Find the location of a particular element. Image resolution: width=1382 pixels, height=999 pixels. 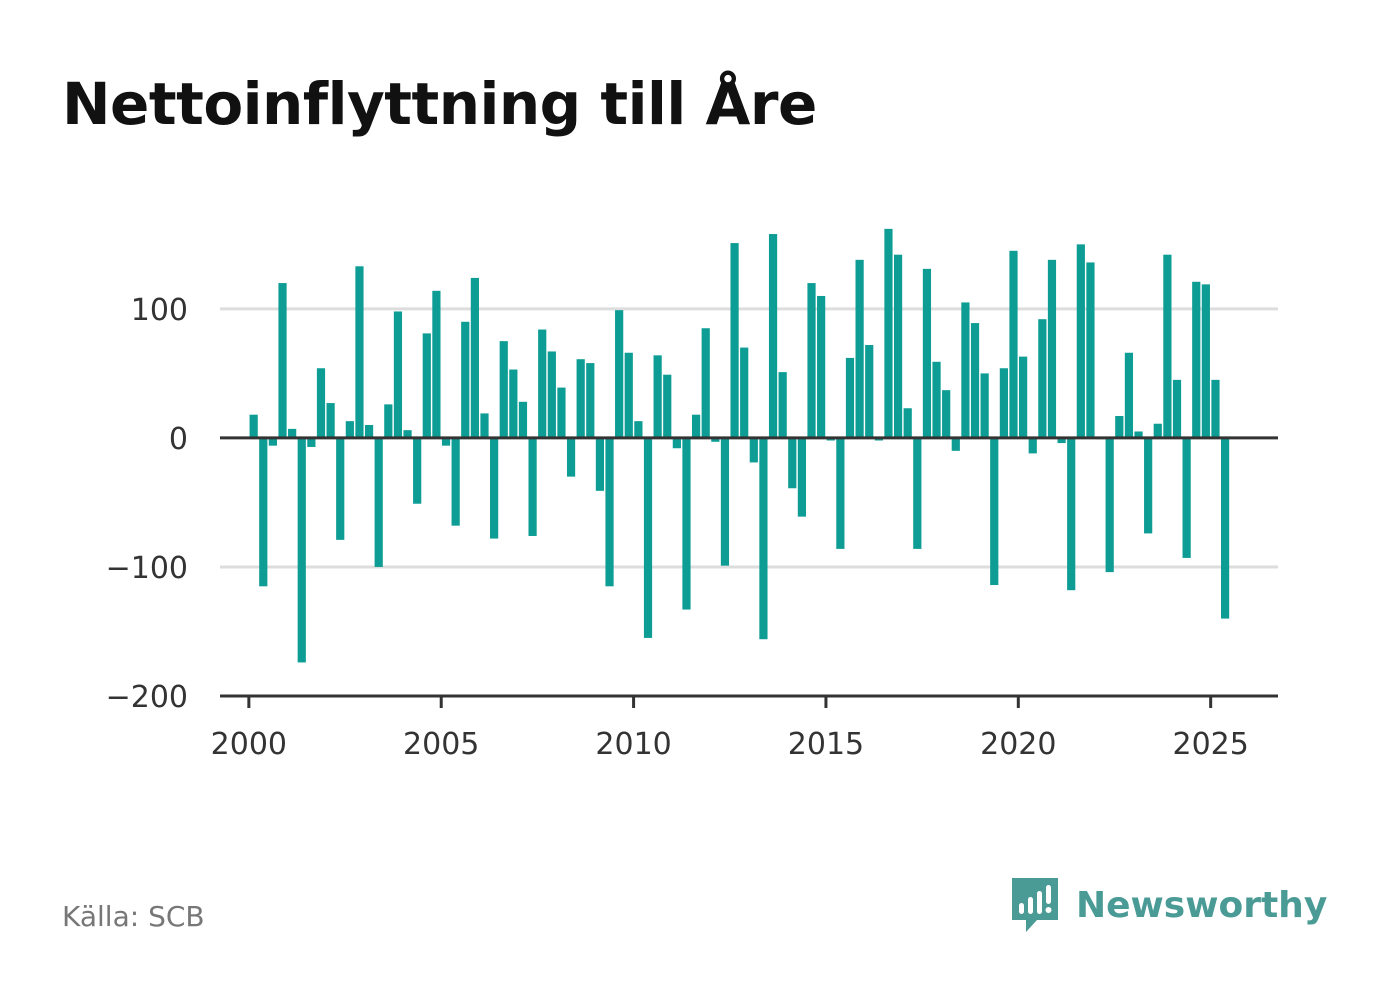

x-tick-label: 2020 is located at coordinates (1018, 744).